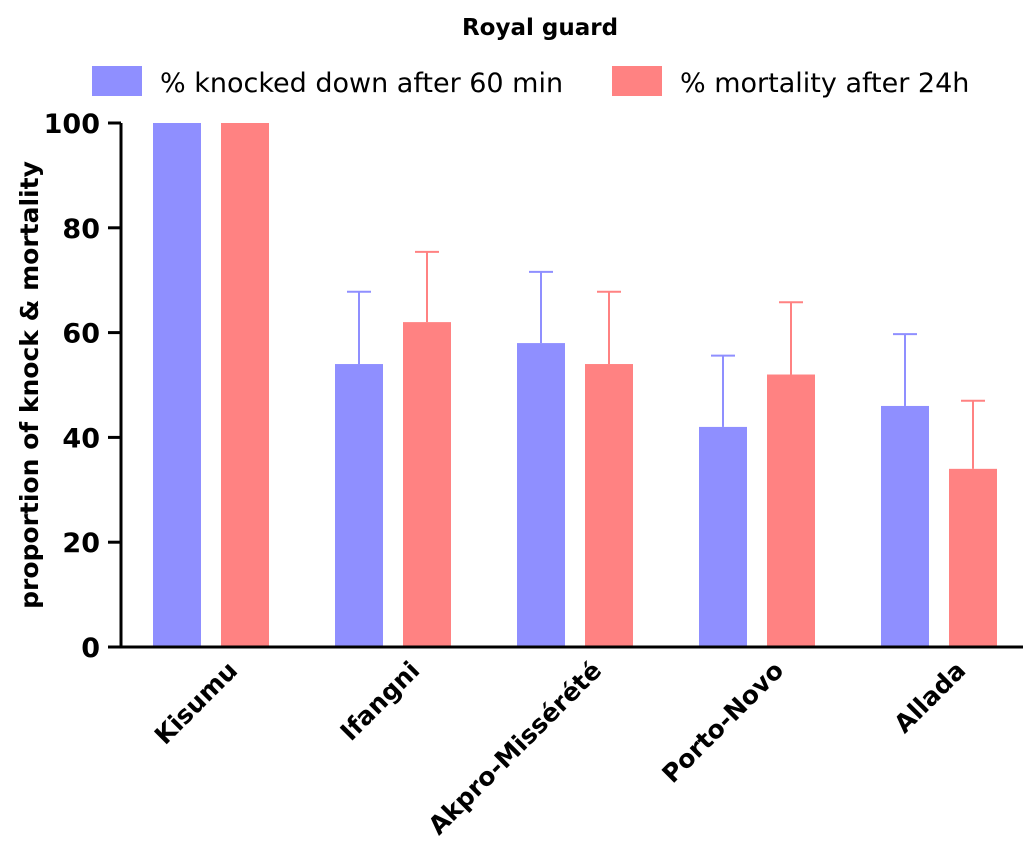  Describe the element at coordinates (722, 722) in the screenshot. I see `x-tick-label-porto-novo: Porto-Novo` at that location.